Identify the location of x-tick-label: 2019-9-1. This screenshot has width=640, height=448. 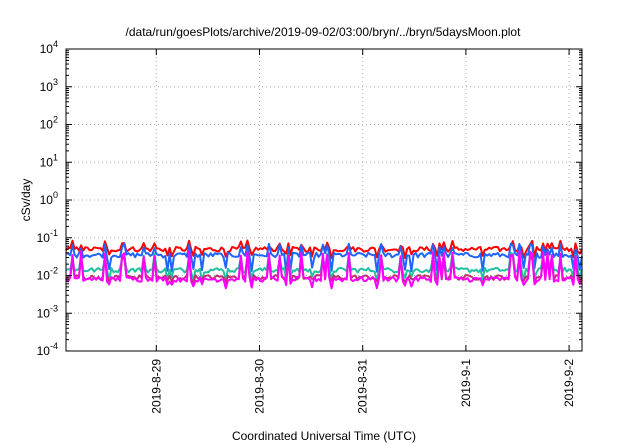
(466, 383).